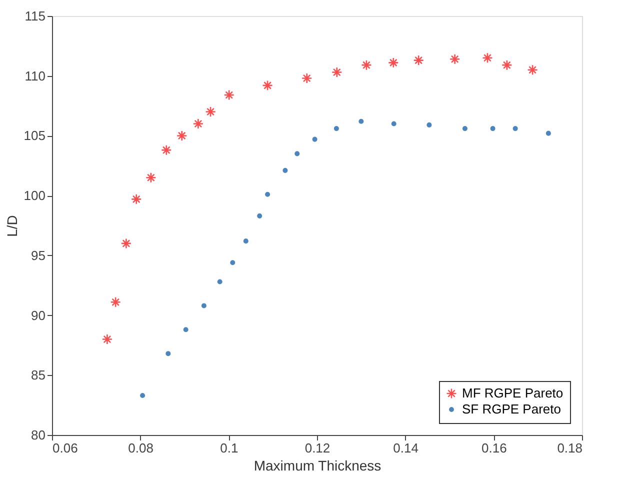  I want to click on y-tick-label: 115, so click(35, 16).